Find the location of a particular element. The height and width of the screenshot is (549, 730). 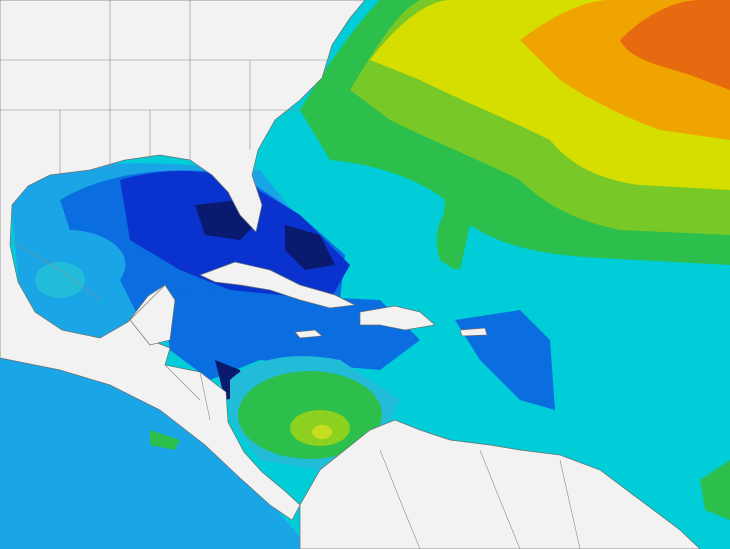

cuba is located at coordinates (278, 285).